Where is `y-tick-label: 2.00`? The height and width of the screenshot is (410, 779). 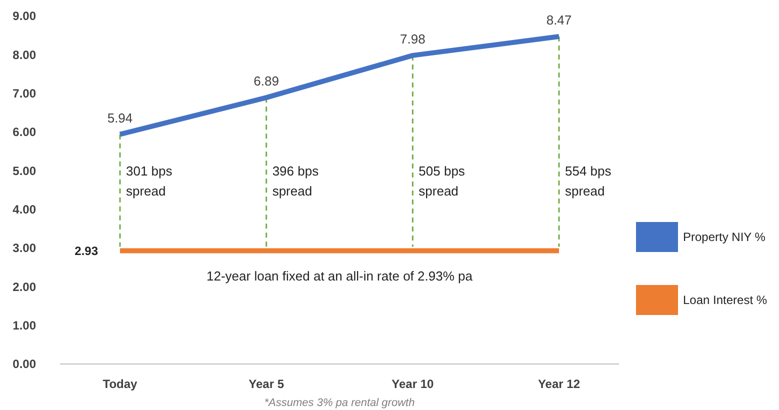 y-tick-label: 2.00 is located at coordinates (24, 287).